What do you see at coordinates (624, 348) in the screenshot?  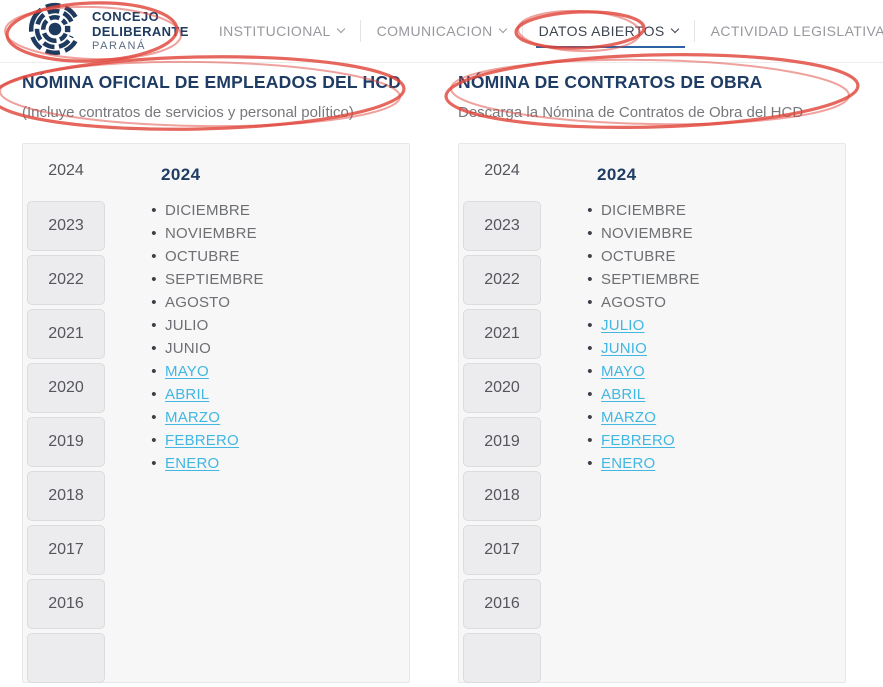 I see `month-link-junio: JUNIO` at bounding box center [624, 348].